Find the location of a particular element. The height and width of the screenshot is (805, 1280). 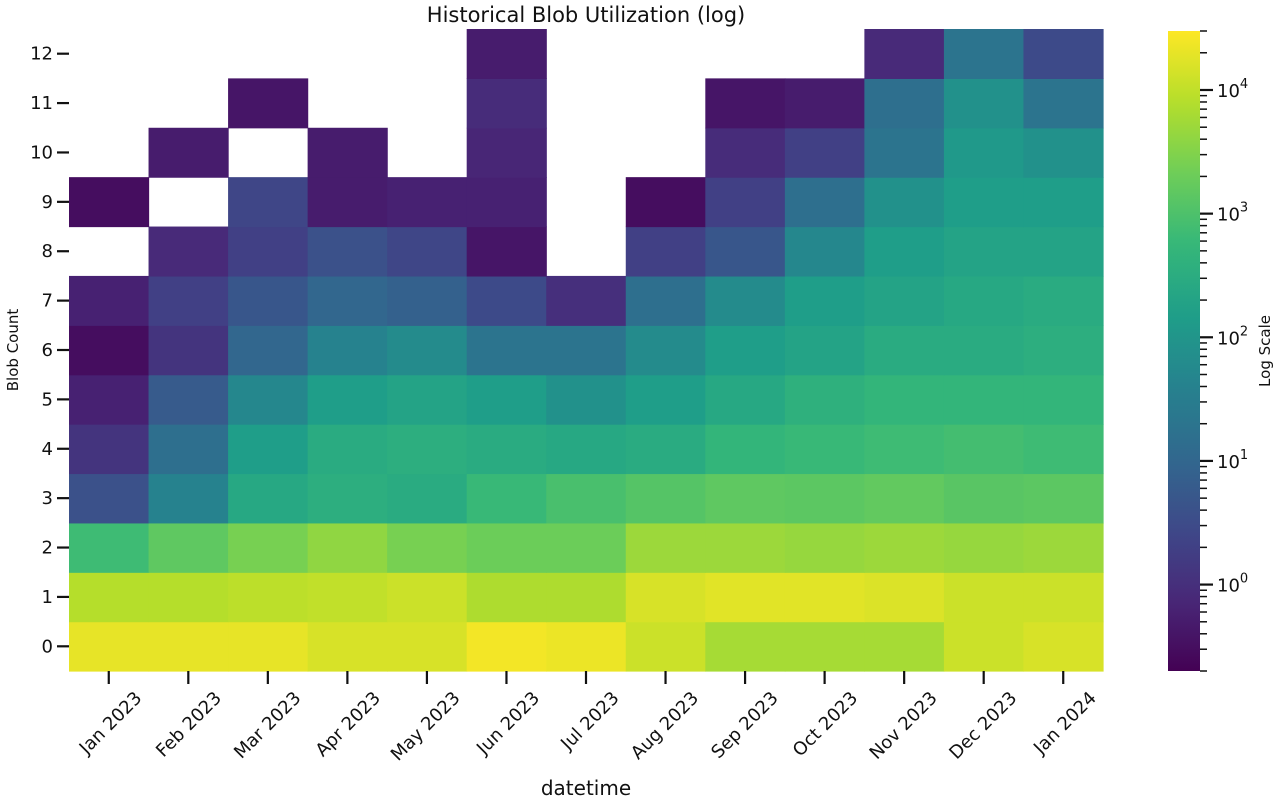

colorbar is located at coordinates (1184, 351).